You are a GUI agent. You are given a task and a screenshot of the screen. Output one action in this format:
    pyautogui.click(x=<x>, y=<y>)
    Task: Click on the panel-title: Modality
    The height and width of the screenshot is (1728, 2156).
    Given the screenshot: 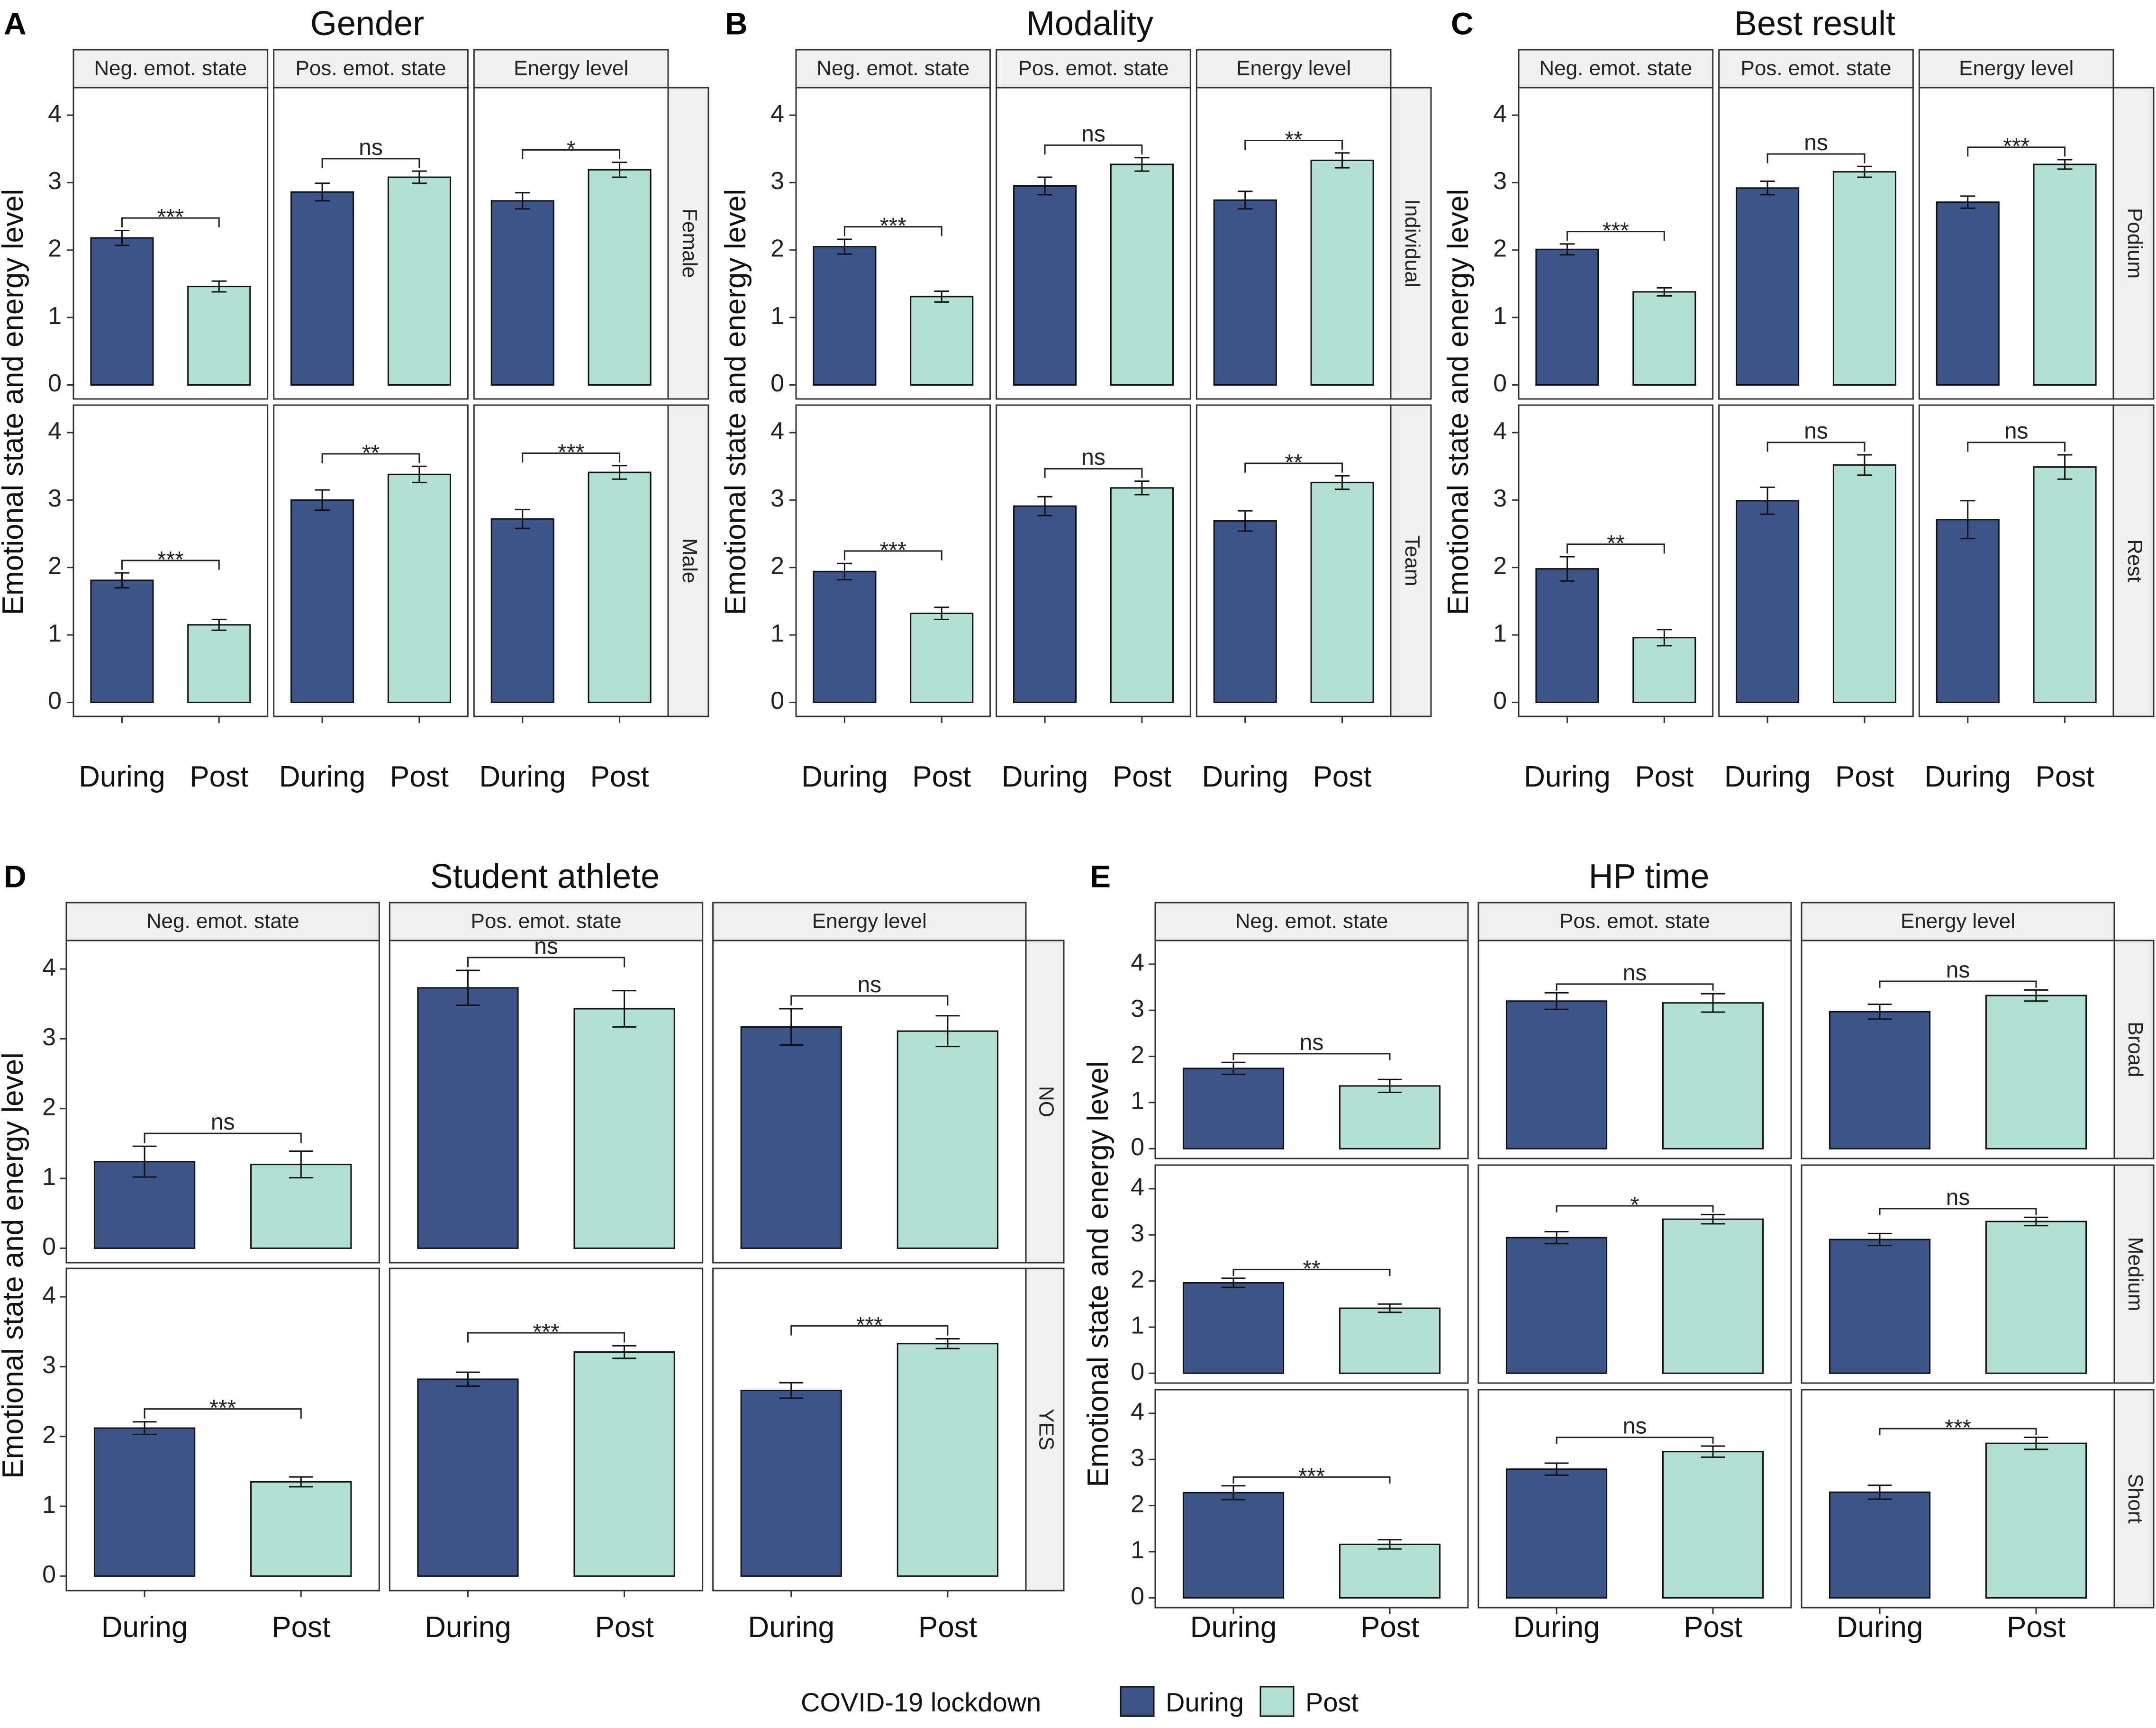 What is the action you would take?
    pyautogui.click(x=1089, y=24)
    